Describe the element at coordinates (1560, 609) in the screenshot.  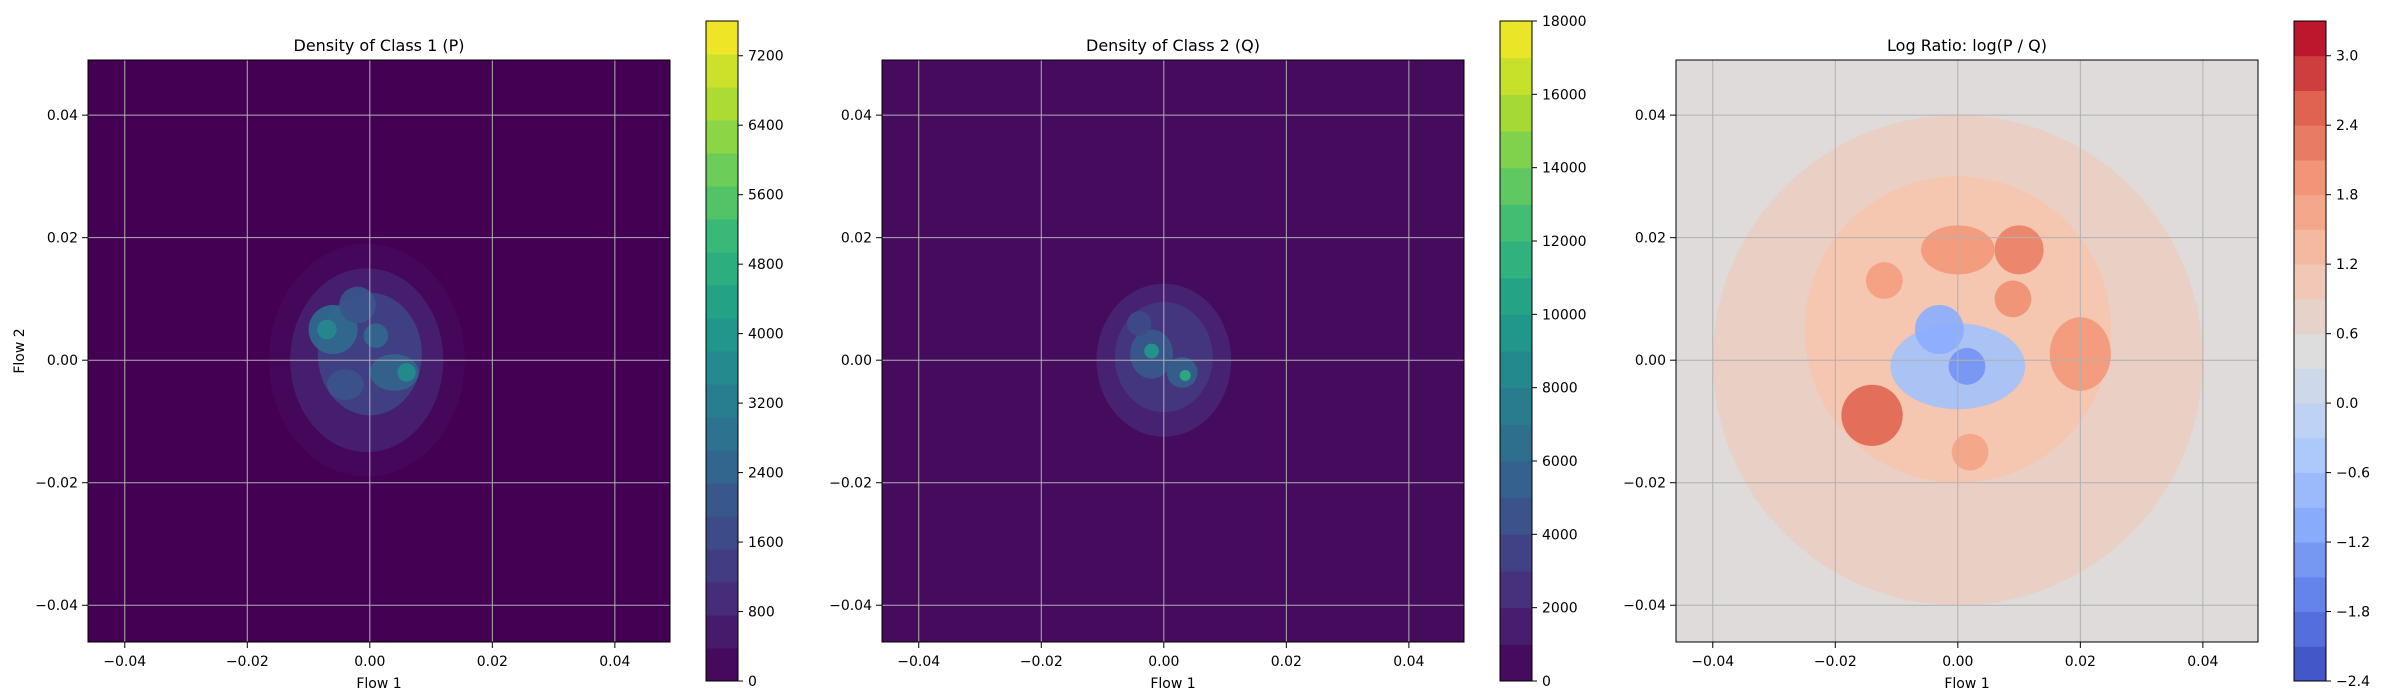
I see `colorbar-tick-label: 2000` at that location.